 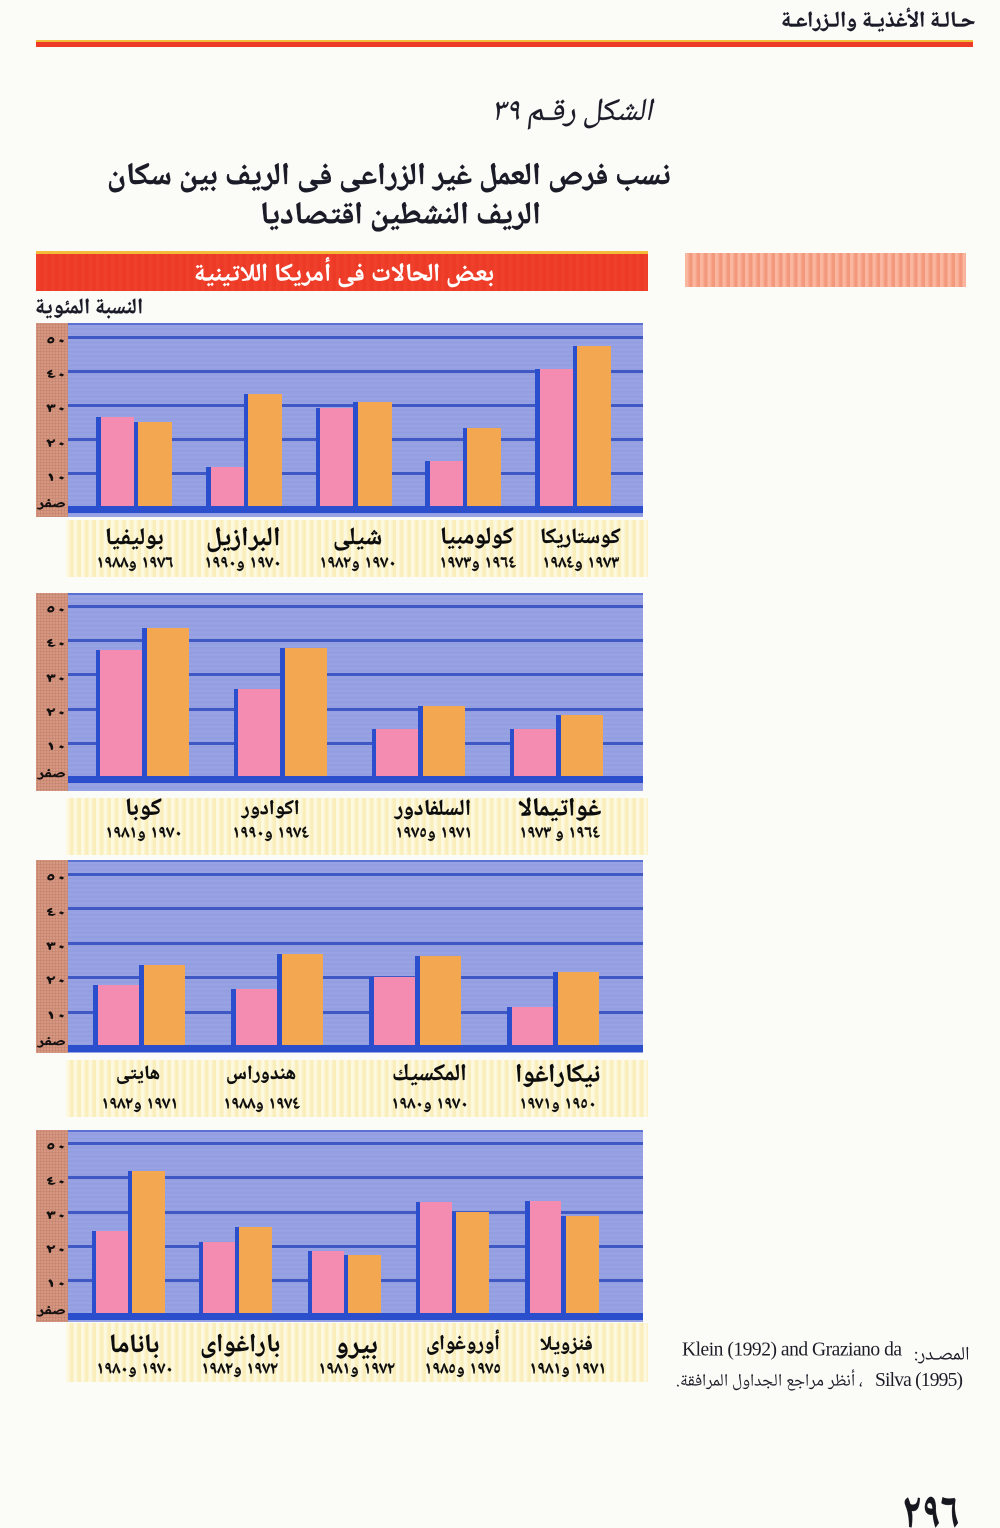 What do you see at coordinates (792, 1350) in the screenshot?
I see `svg-text: Klein (1992) and Graziano da` at bounding box center [792, 1350].